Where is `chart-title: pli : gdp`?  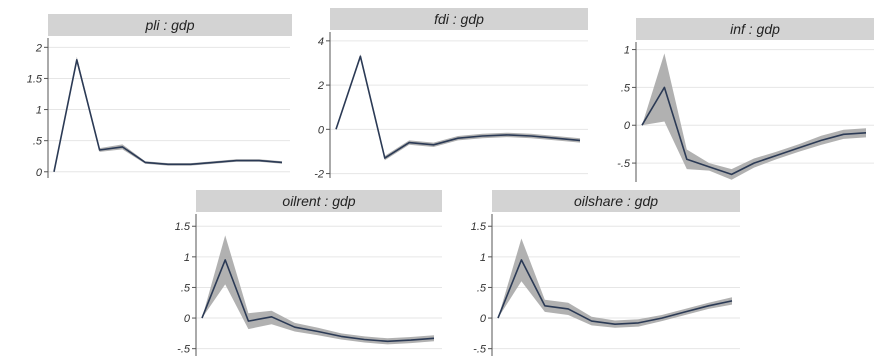
chart-title: pli : gdp is located at coordinates (169, 25).